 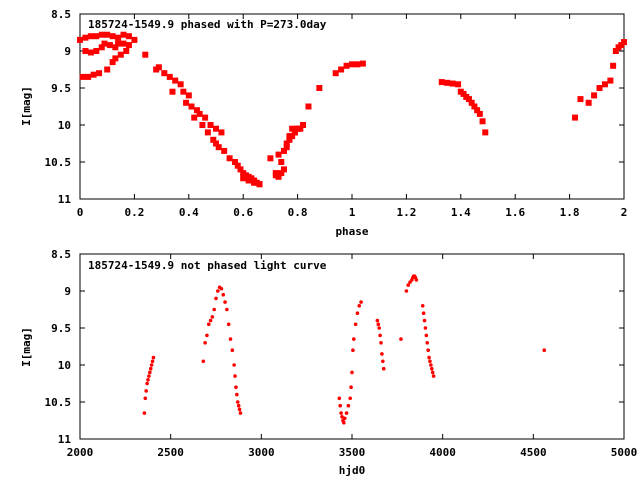 What do you see at coordinates (61, 14) in the screenshot?
I see `y-tick-label: 8.5` at bounding box center [61, 14].